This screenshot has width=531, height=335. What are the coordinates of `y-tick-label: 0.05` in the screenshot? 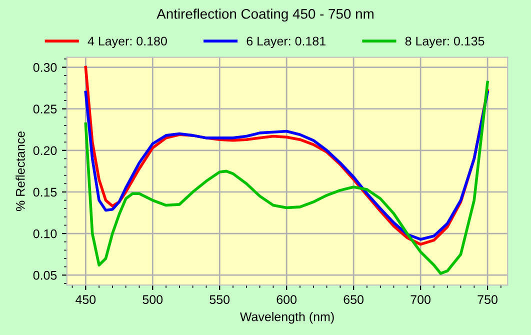 It's located at (45, 275).